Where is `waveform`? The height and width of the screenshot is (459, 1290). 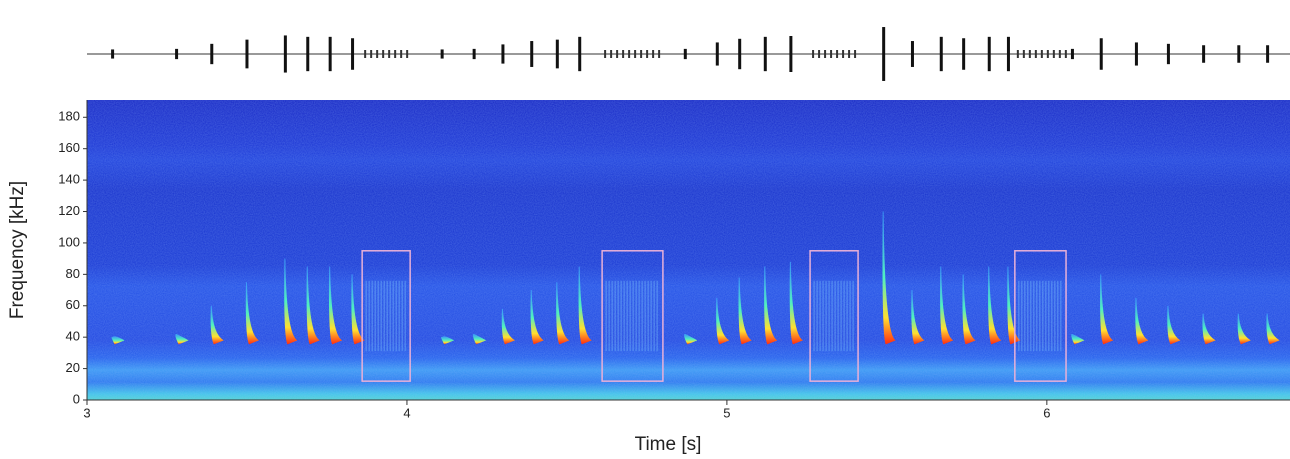 waveform is located at coordinates (688, 54).